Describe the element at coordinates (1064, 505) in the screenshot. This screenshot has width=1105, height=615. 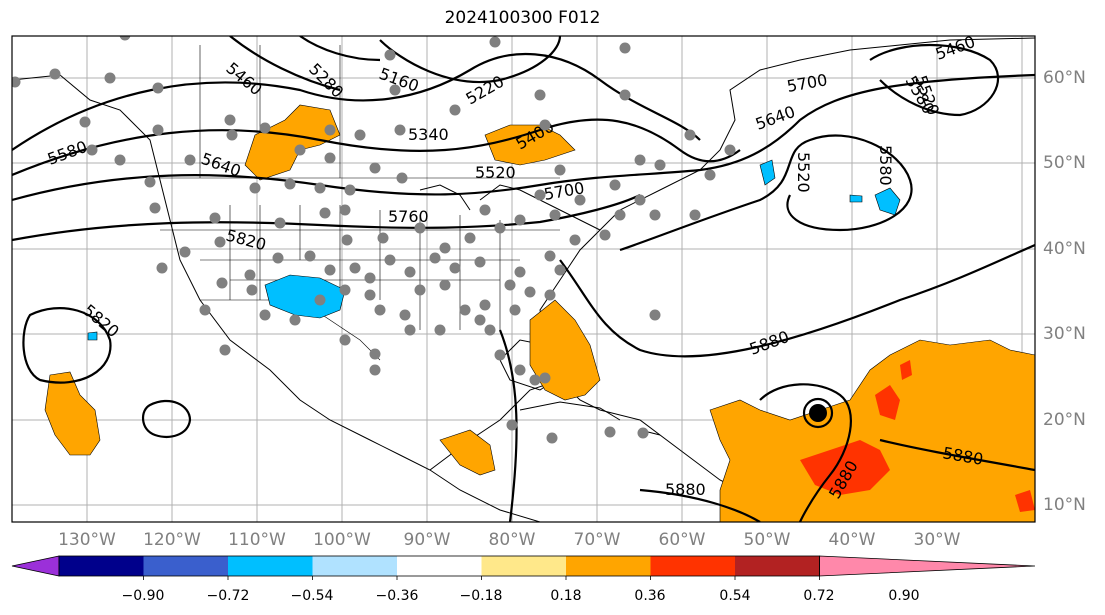
I see `latitude-label: 10°N` at that location.